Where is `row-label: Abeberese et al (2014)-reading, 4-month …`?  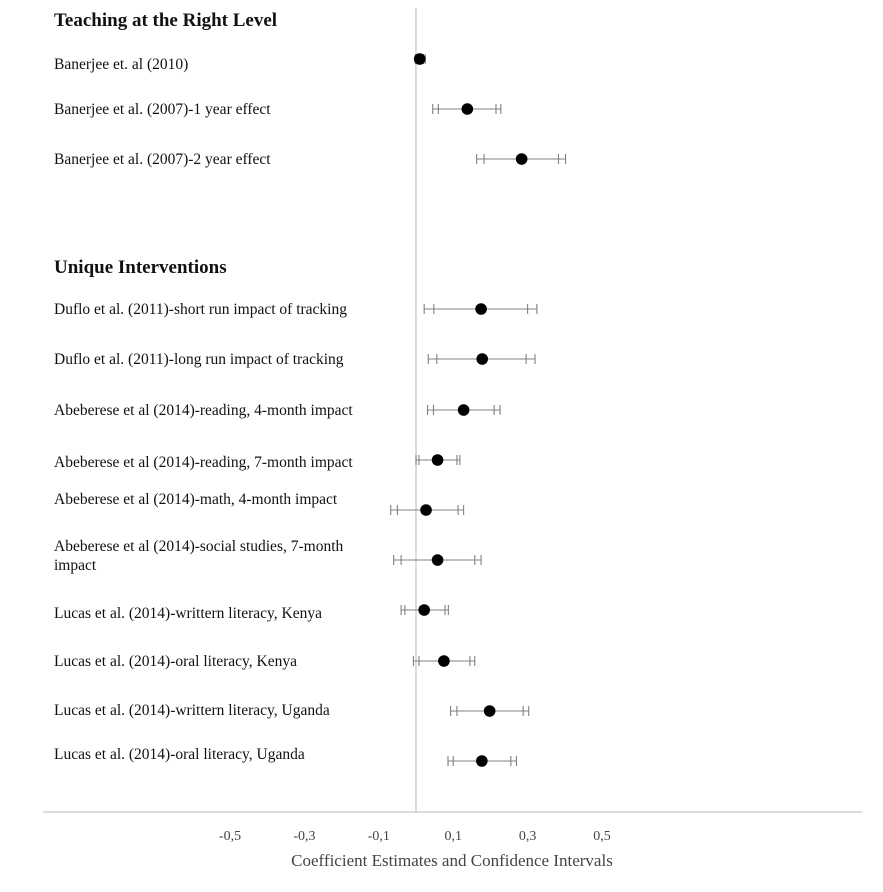 row-label: Abeberese et al (2014)-reading, 4-month … is located at coordinates (203, 410).